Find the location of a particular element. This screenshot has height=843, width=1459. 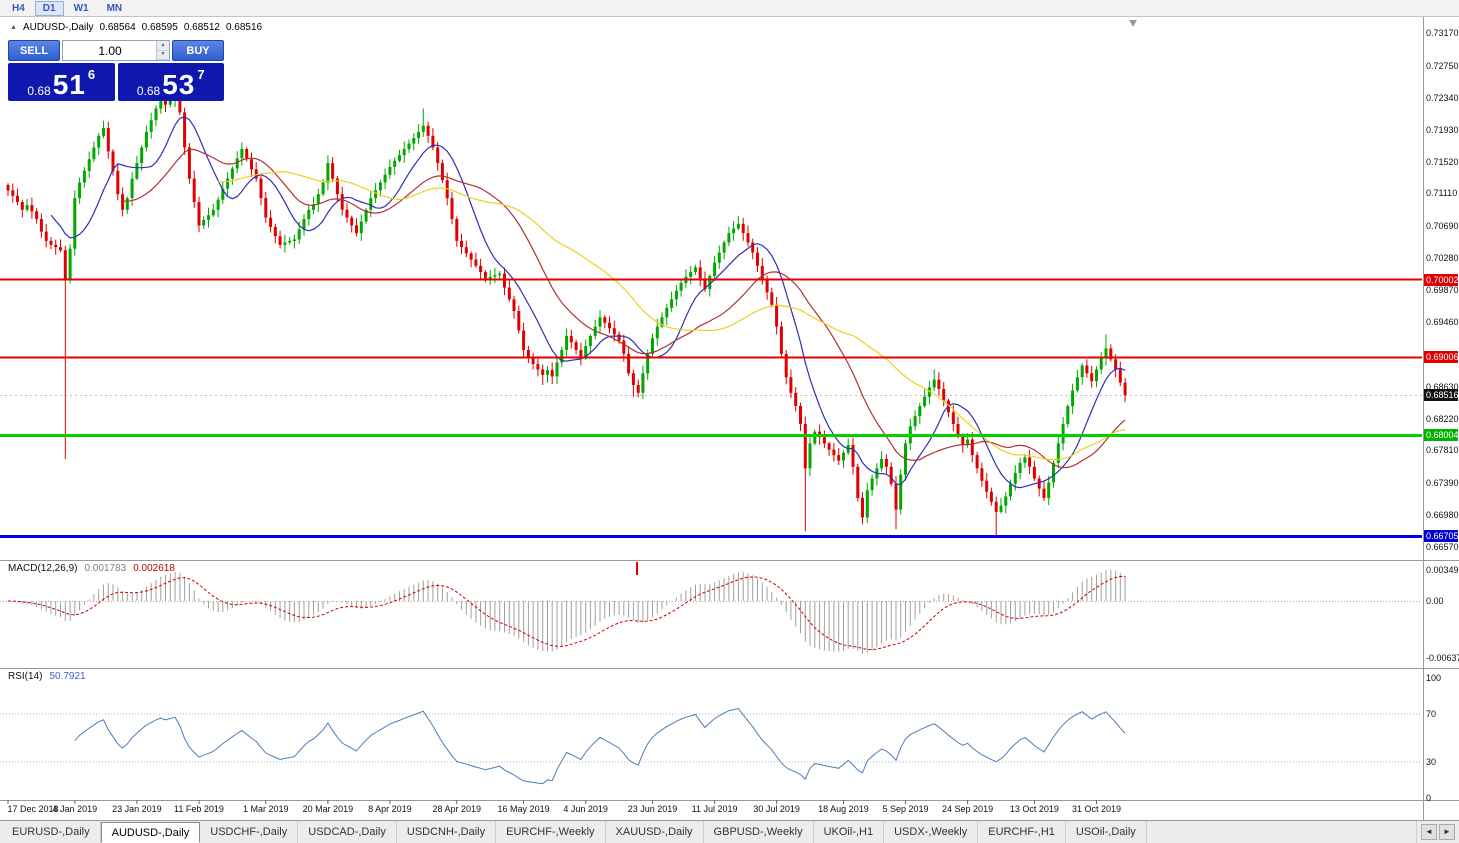

ohlc-close: 0.68516 is located at coordinates (244, 27).